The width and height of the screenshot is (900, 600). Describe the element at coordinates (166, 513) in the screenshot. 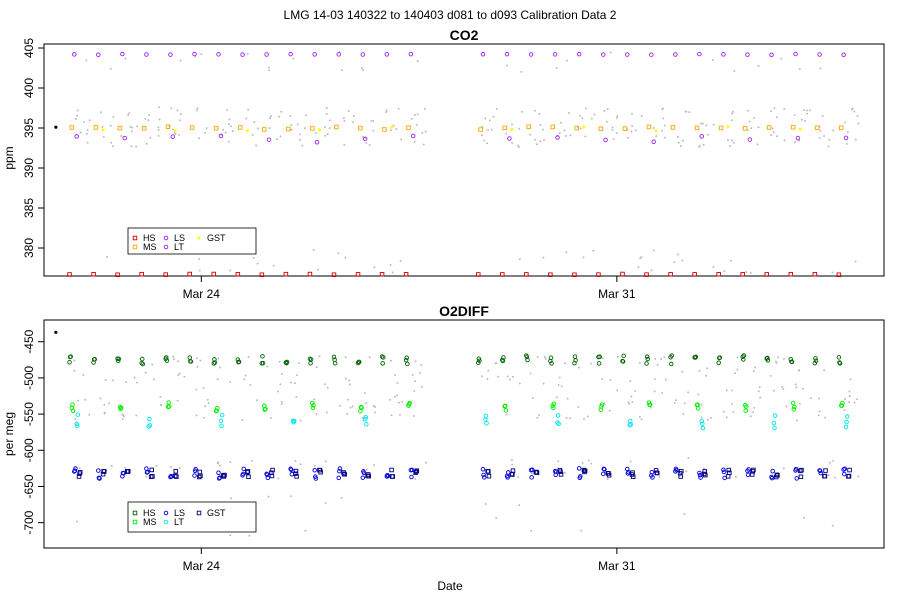

I see `o2diff-legend-marker` at that location.